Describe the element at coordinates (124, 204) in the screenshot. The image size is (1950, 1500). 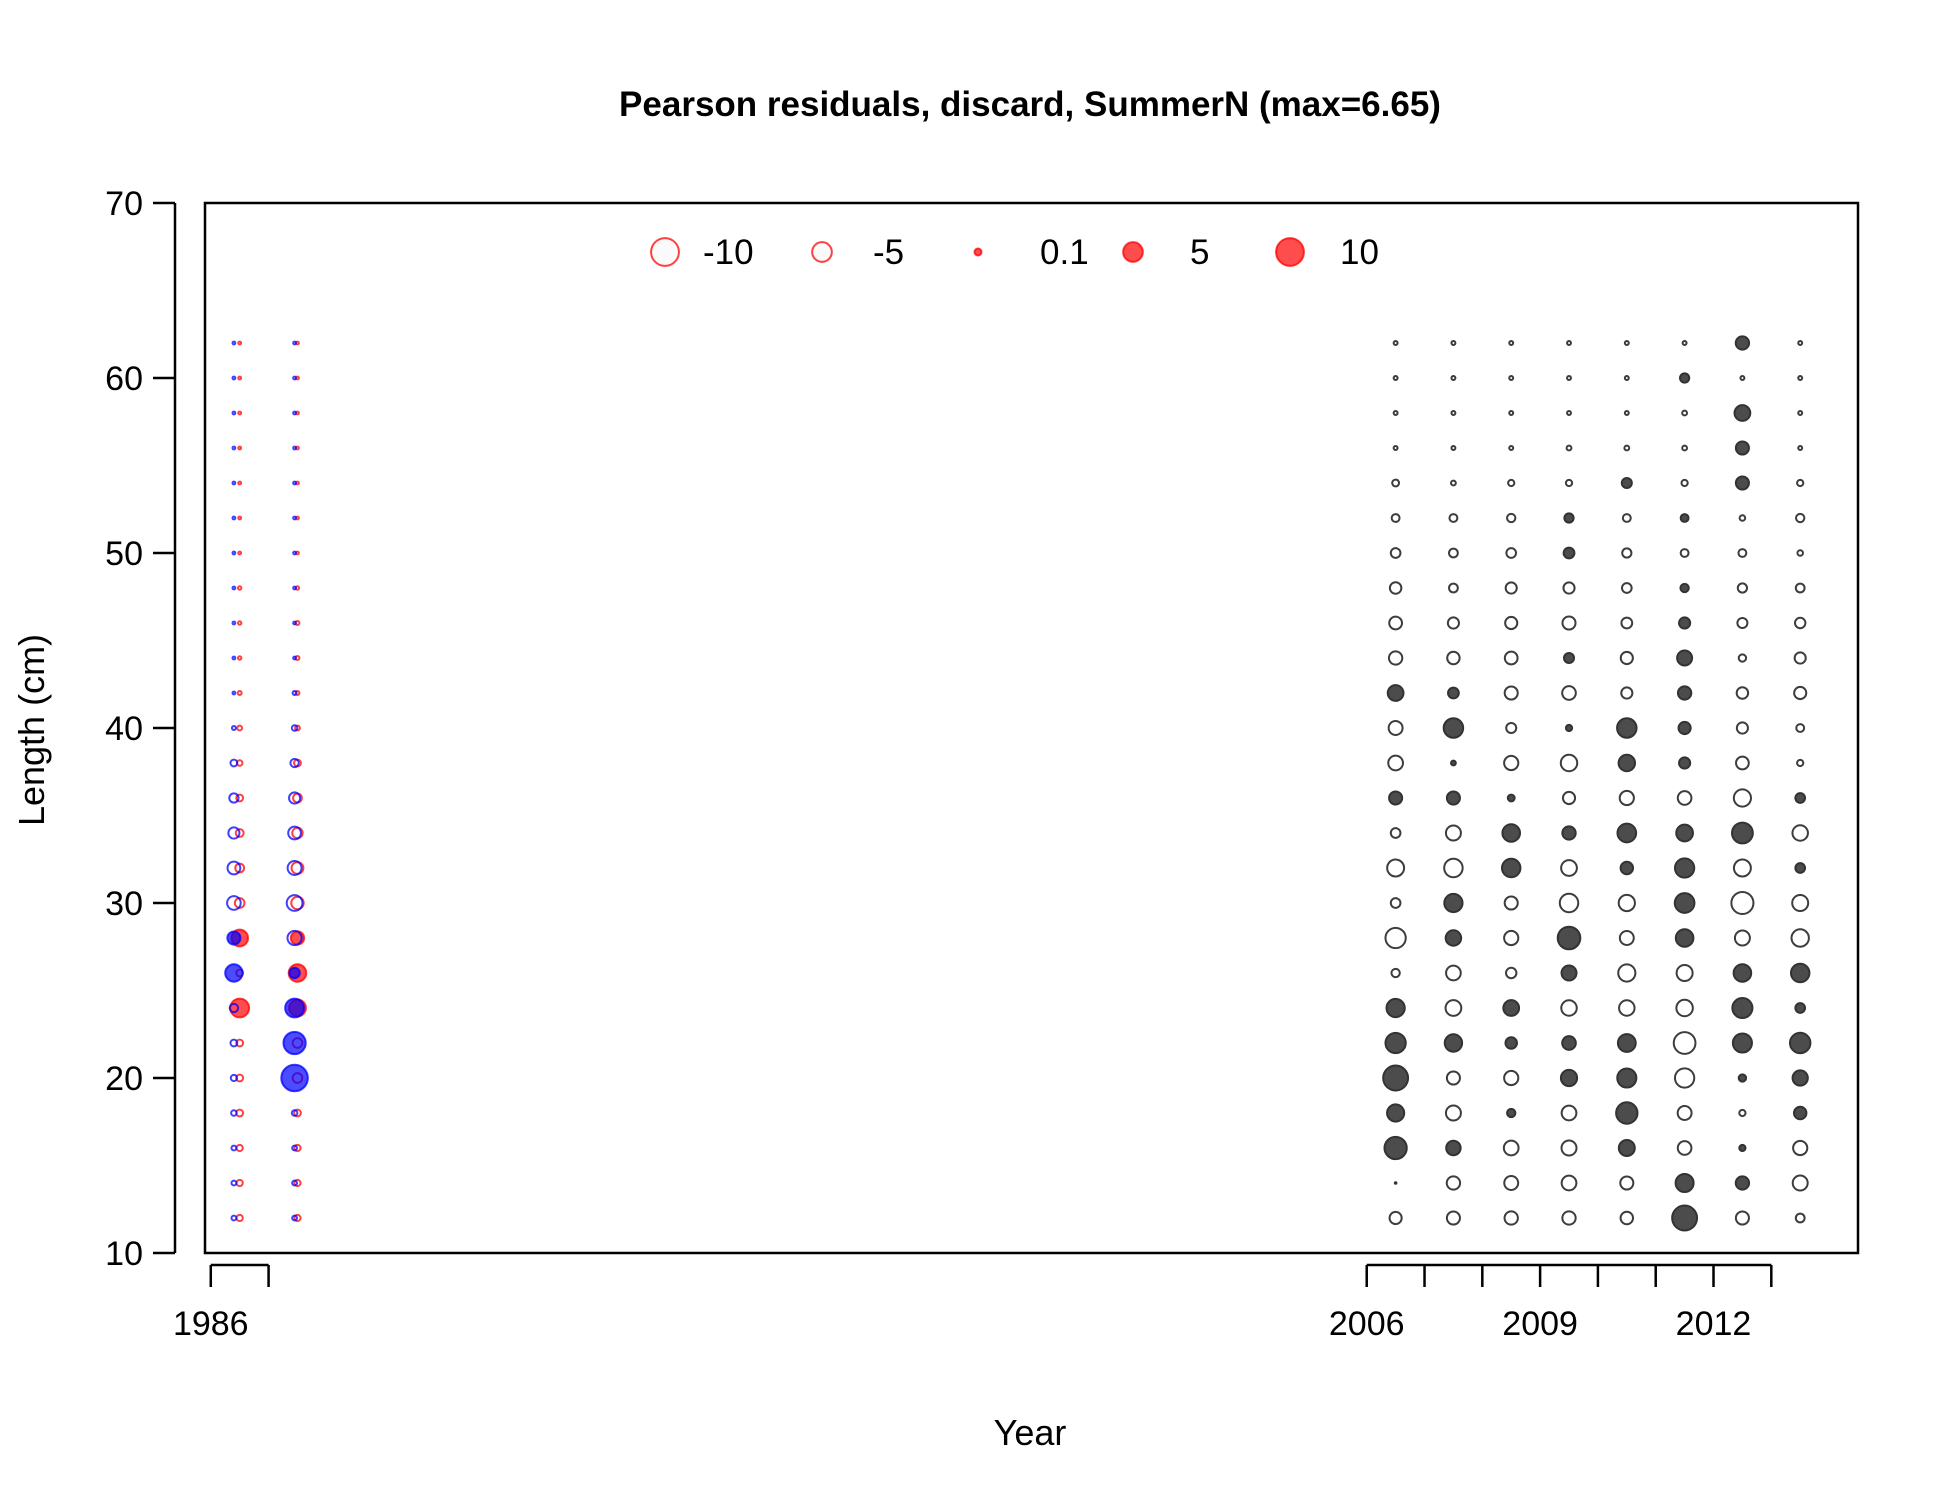
I see `y-tick-label: 70` at that location.